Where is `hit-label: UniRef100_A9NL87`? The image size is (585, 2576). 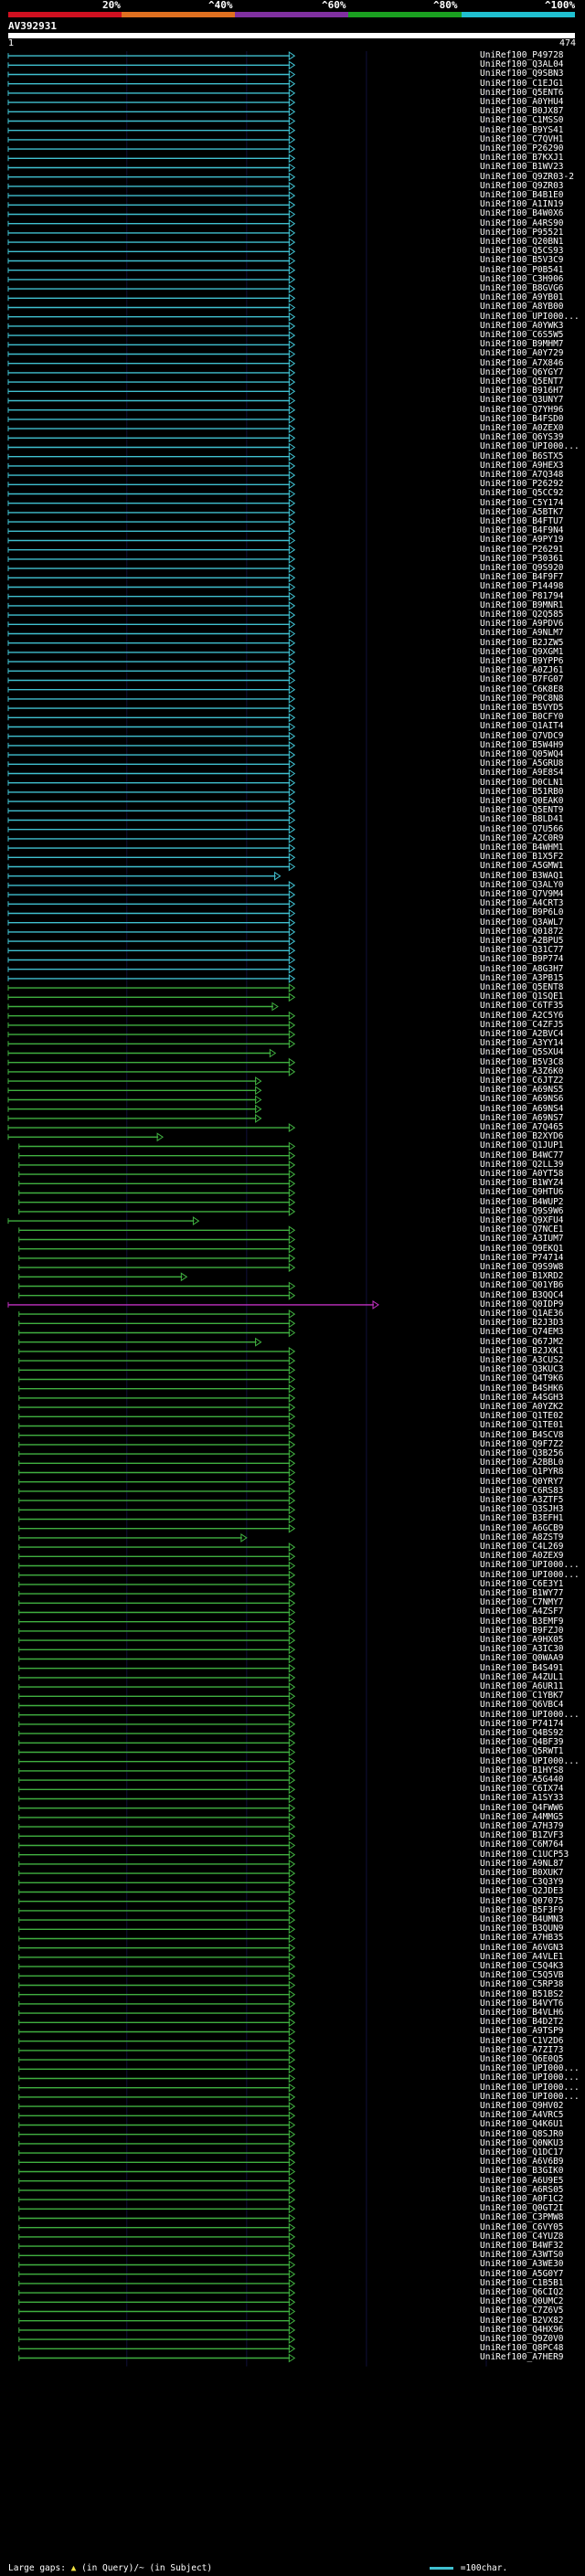
hit-label: UniRef100_A9NL87 is located at coordinates (522, 1863).